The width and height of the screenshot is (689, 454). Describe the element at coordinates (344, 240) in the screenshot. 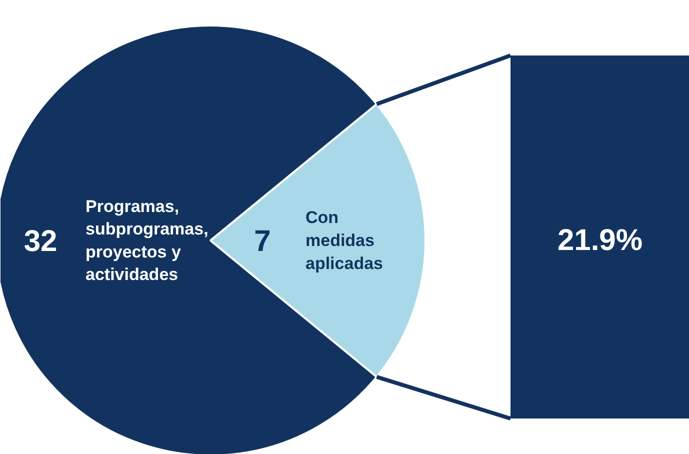

I see `slice-label: Con medidas aplicadas` at that location.